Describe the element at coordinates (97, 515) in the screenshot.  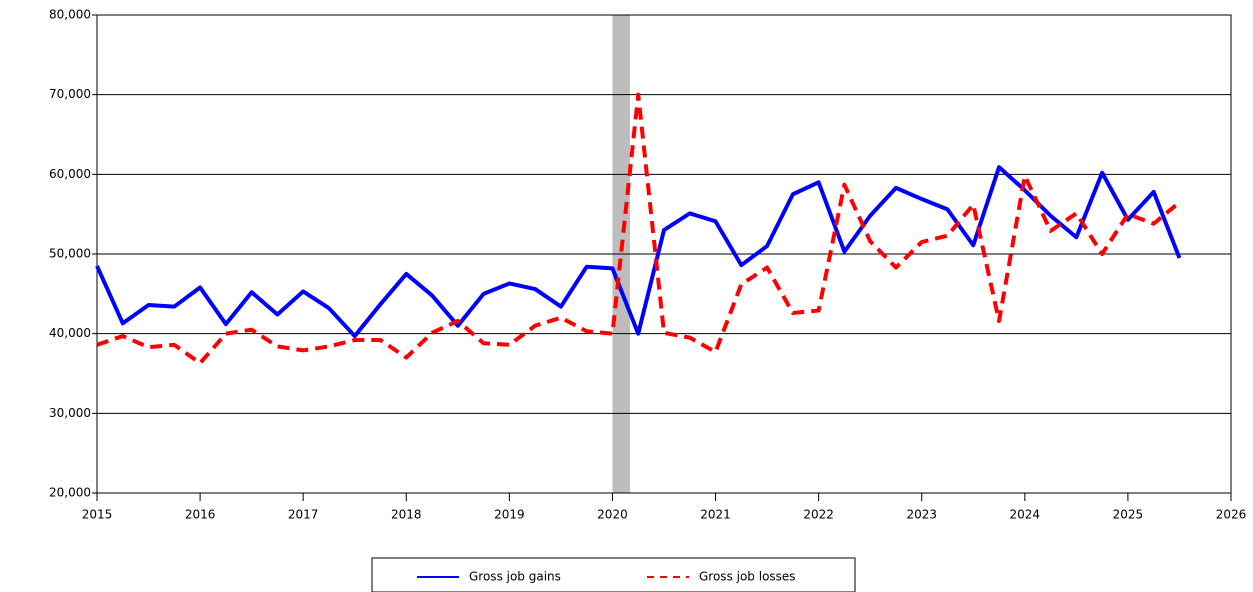
I see `x-tick-label: 2015` at that location.